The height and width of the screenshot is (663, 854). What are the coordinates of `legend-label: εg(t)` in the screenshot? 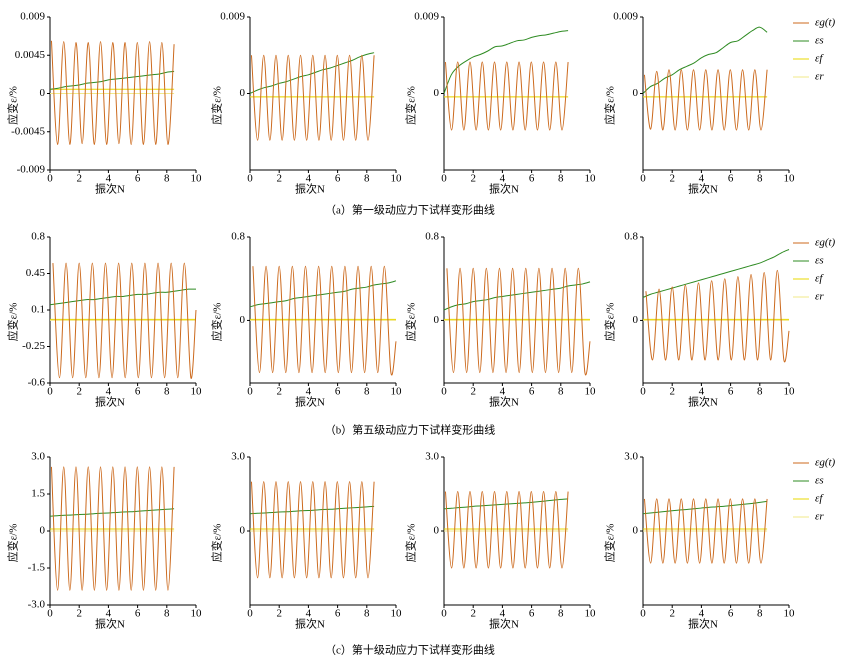 It's located at (825, 463).